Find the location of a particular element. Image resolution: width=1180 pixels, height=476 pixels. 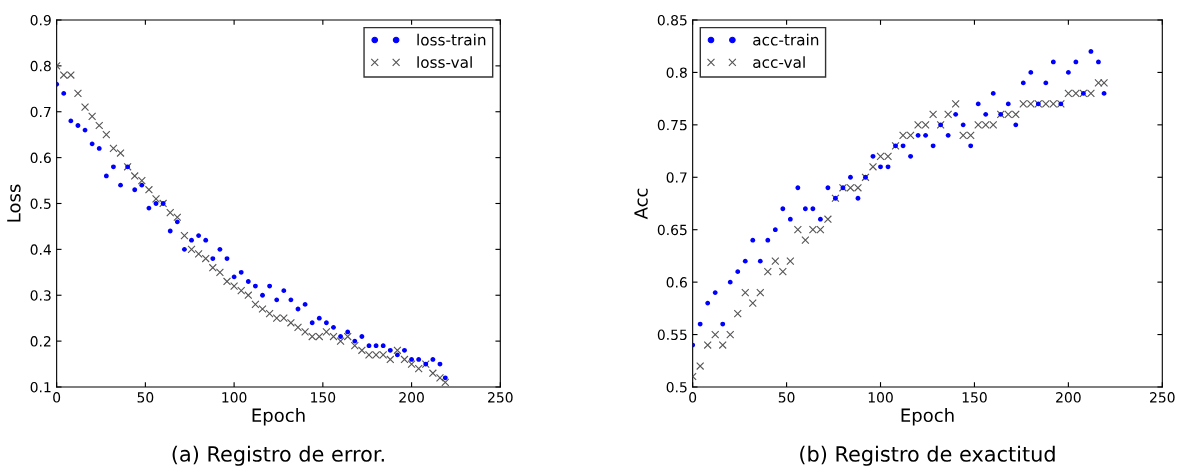

y-tick-label: 0.65 is located at coordinates (672, 230).